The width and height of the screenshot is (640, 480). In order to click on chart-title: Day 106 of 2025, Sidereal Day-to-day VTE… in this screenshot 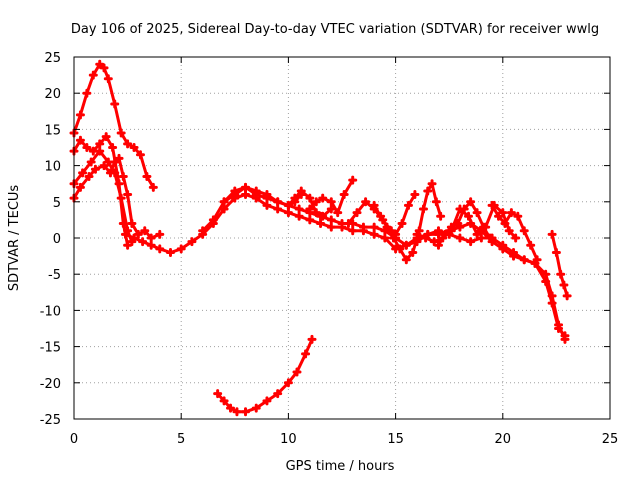, I will do `click(335, 29)`.